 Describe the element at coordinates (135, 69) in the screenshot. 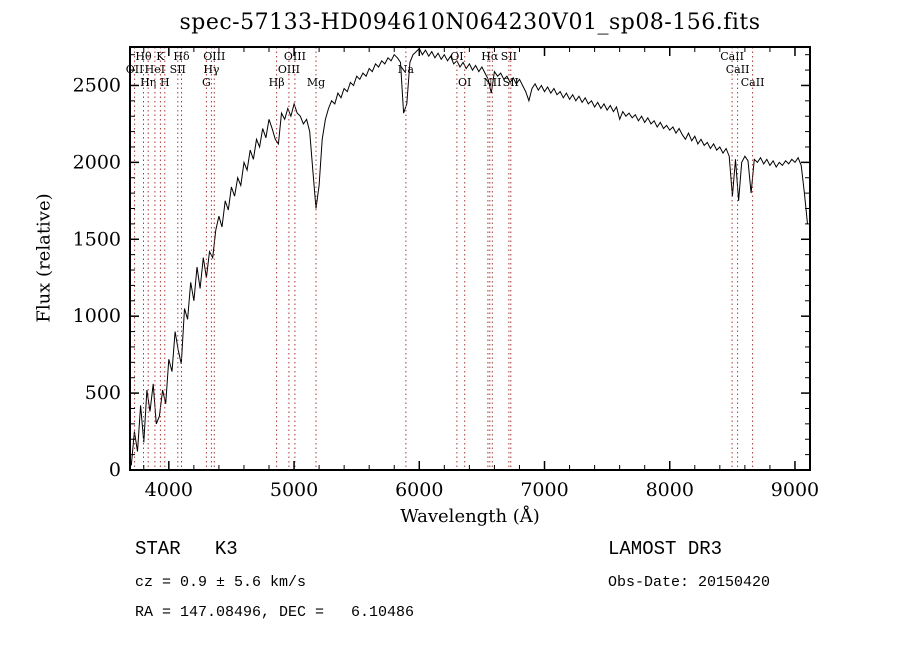

I see `line-marker-label: OII` at that location.